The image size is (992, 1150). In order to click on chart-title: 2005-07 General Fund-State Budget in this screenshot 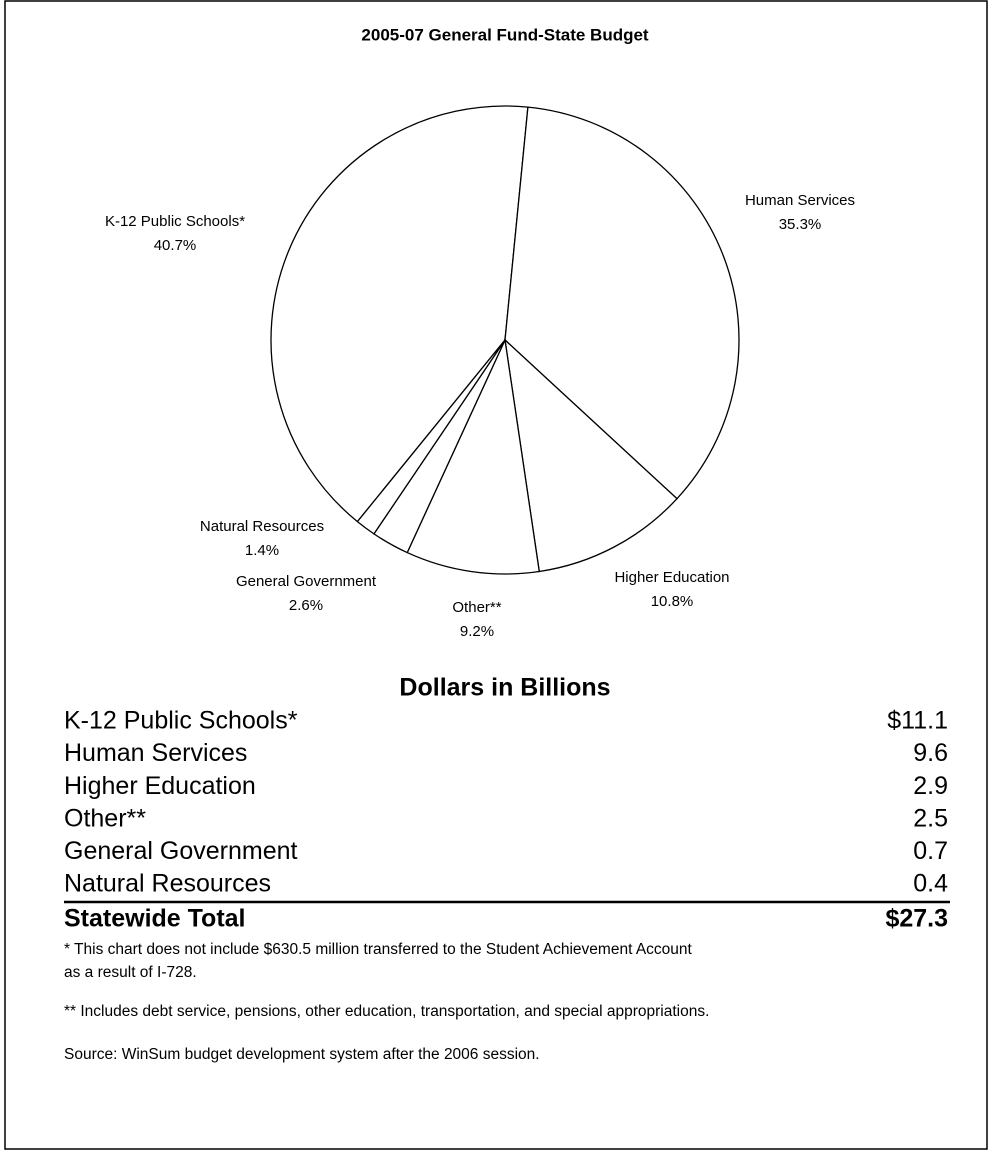, I will do `click(505, 34)`.